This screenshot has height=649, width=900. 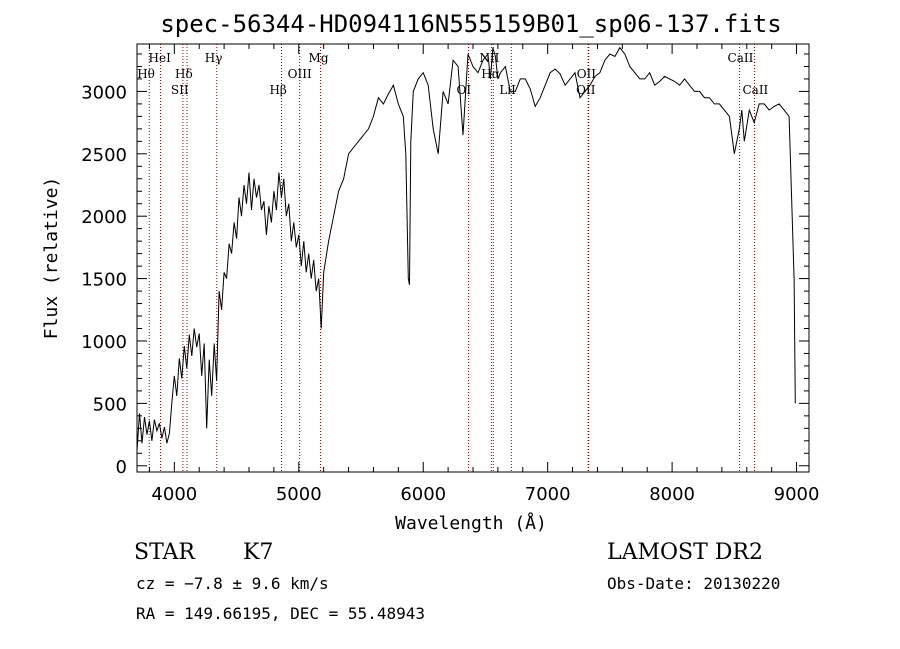 I want to click on line-marker-label: HeI, so click(x=160, y=58).